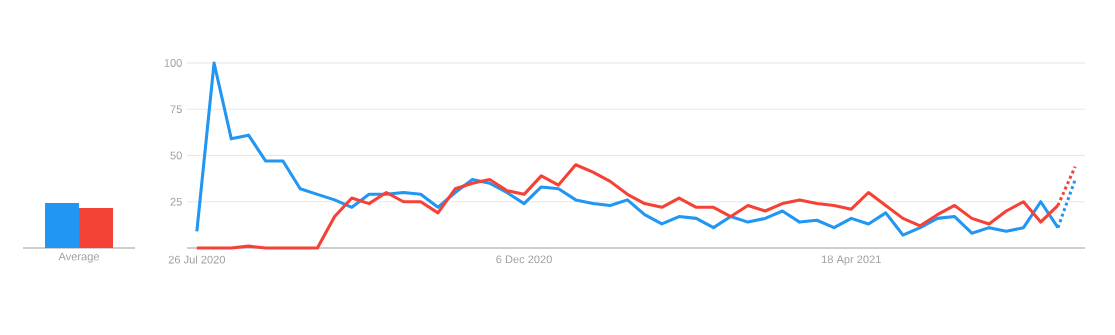 This screenshot has width=1115, height=335. I want to click on y-tick-label: 50, so click(176, 155).